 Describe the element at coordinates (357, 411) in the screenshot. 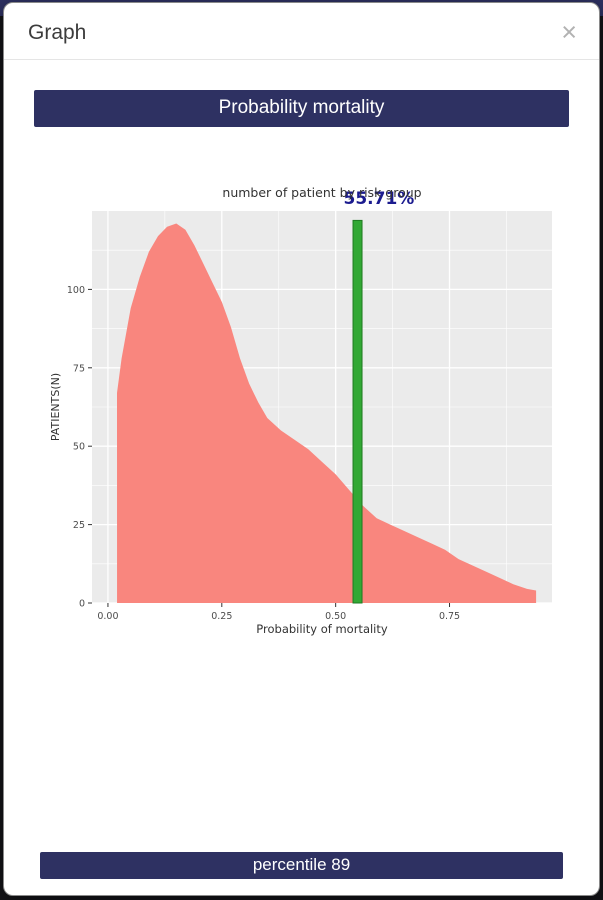

I see `threshold-marker-bar` at that location.